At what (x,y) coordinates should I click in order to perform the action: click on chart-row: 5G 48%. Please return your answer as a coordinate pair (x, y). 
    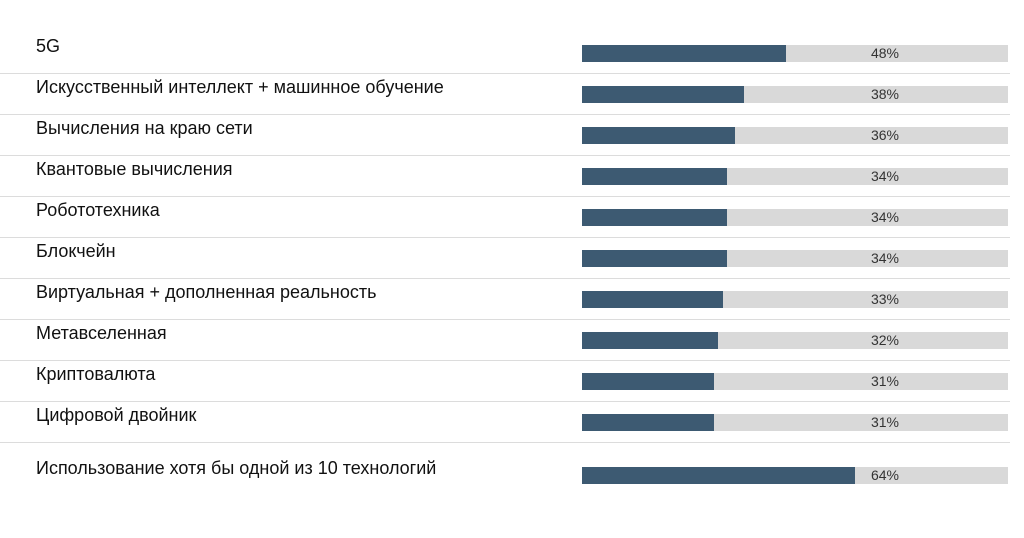
    Looking at the image, I should click on (505, 53).